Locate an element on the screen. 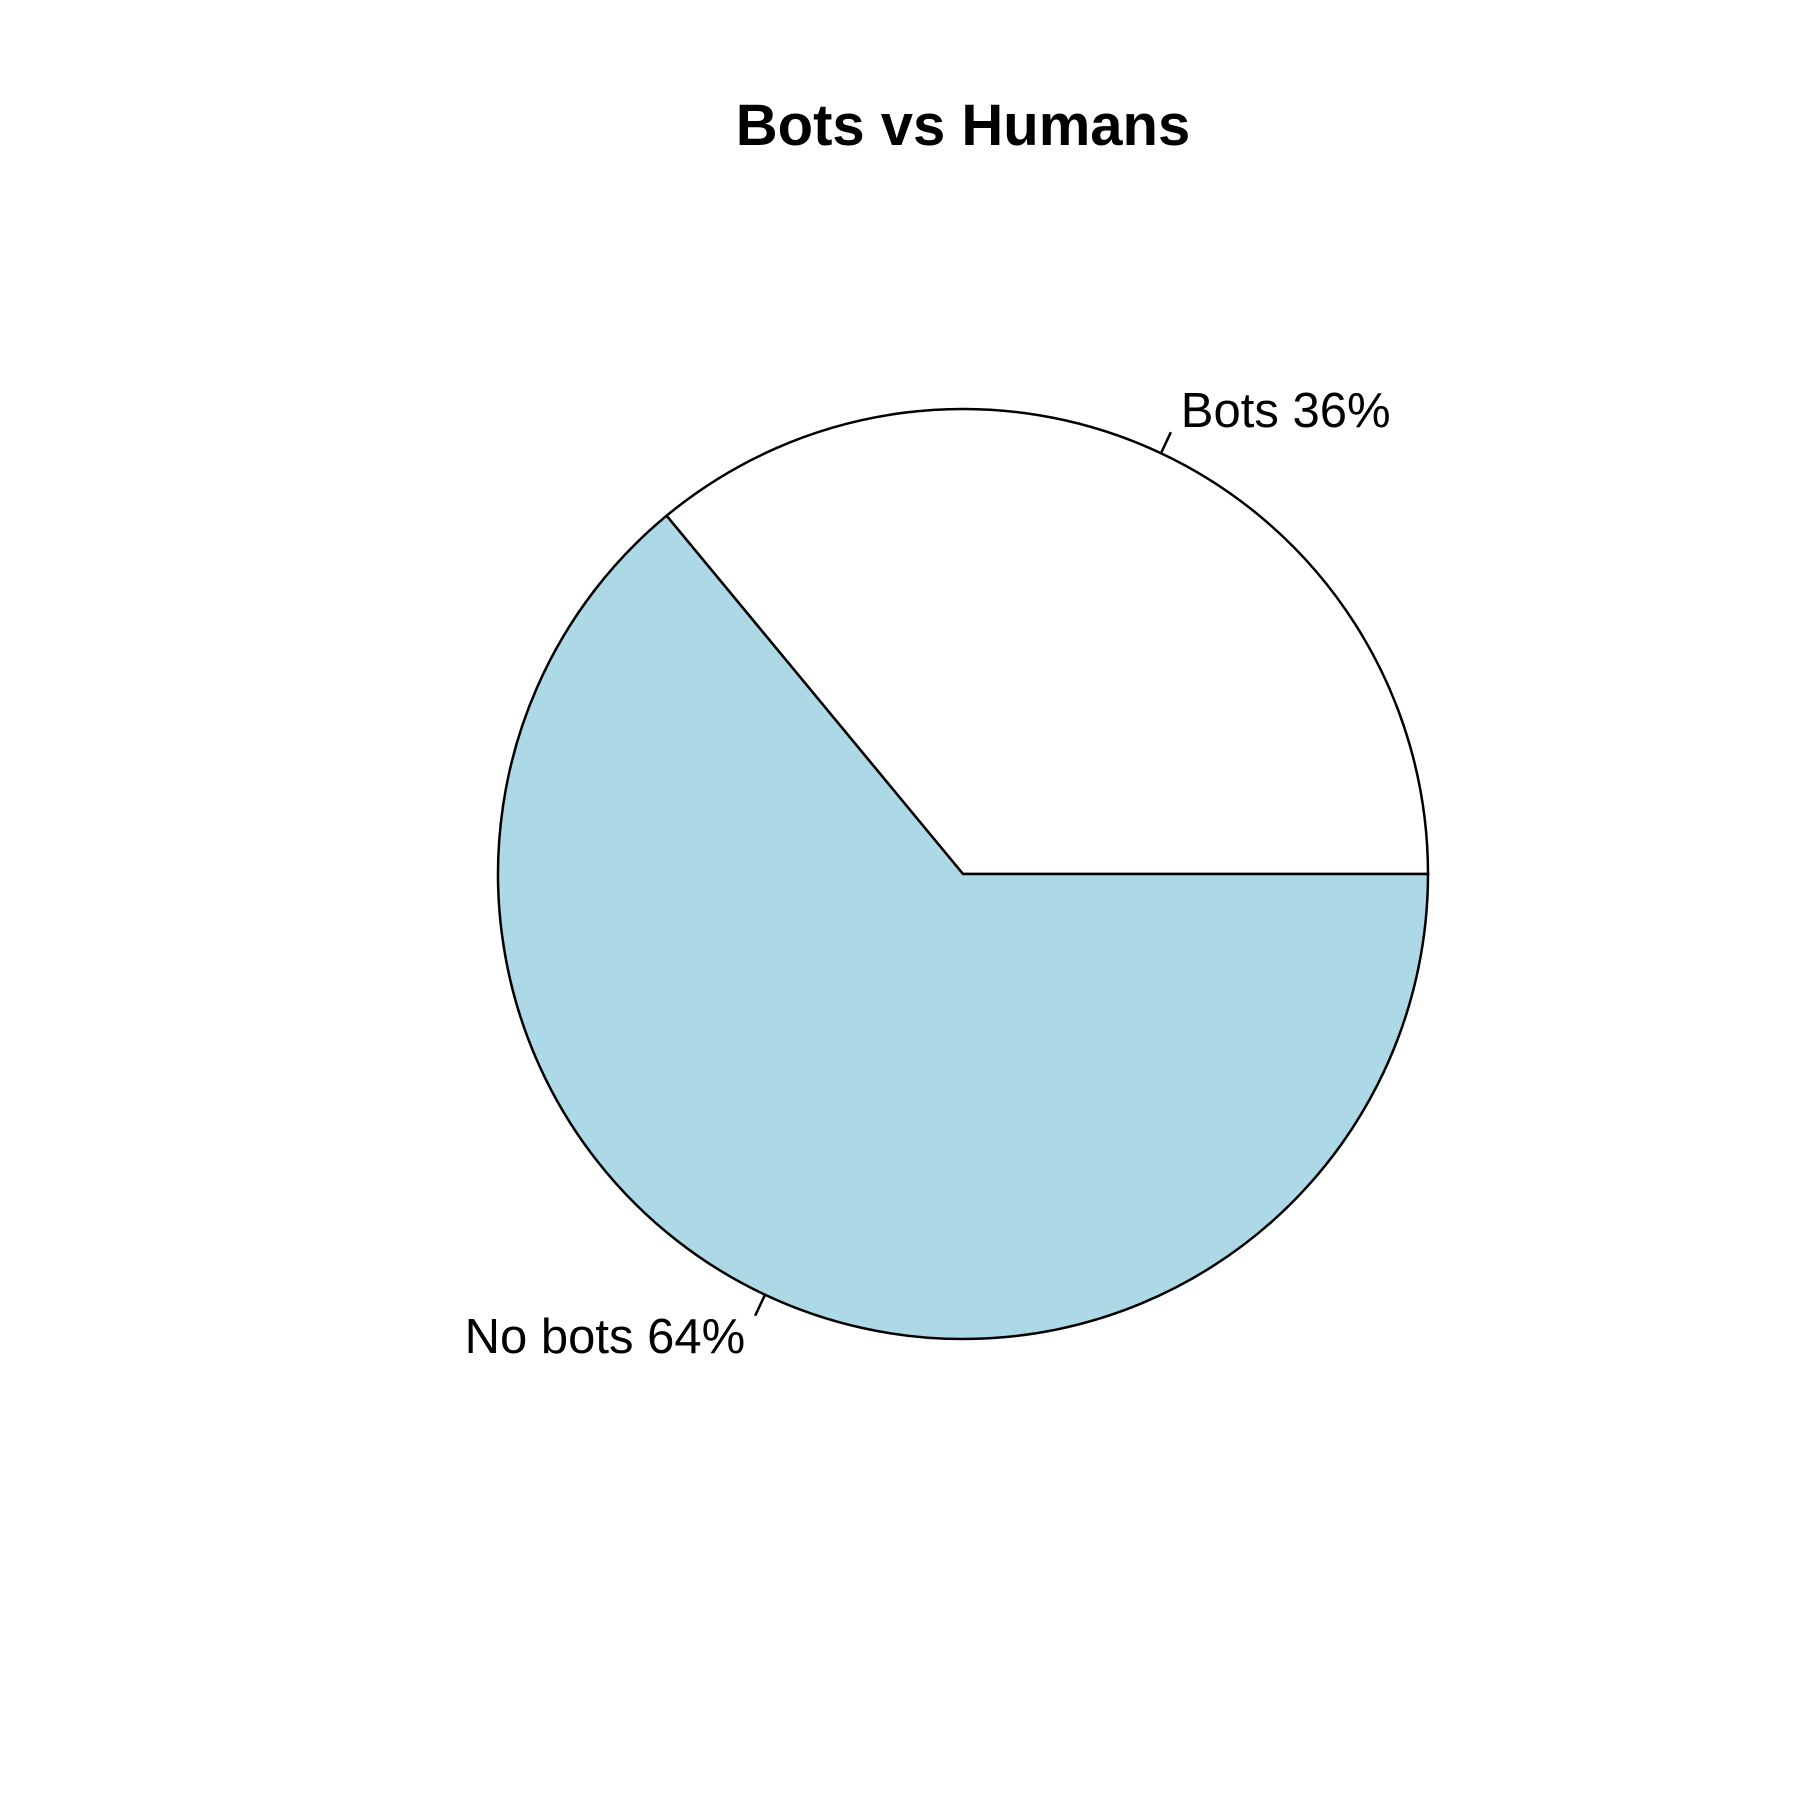 This screenshot has height=1800, width=1800. pie-slice-label-0: Bots 36% is located at coordinates (1286, 411).